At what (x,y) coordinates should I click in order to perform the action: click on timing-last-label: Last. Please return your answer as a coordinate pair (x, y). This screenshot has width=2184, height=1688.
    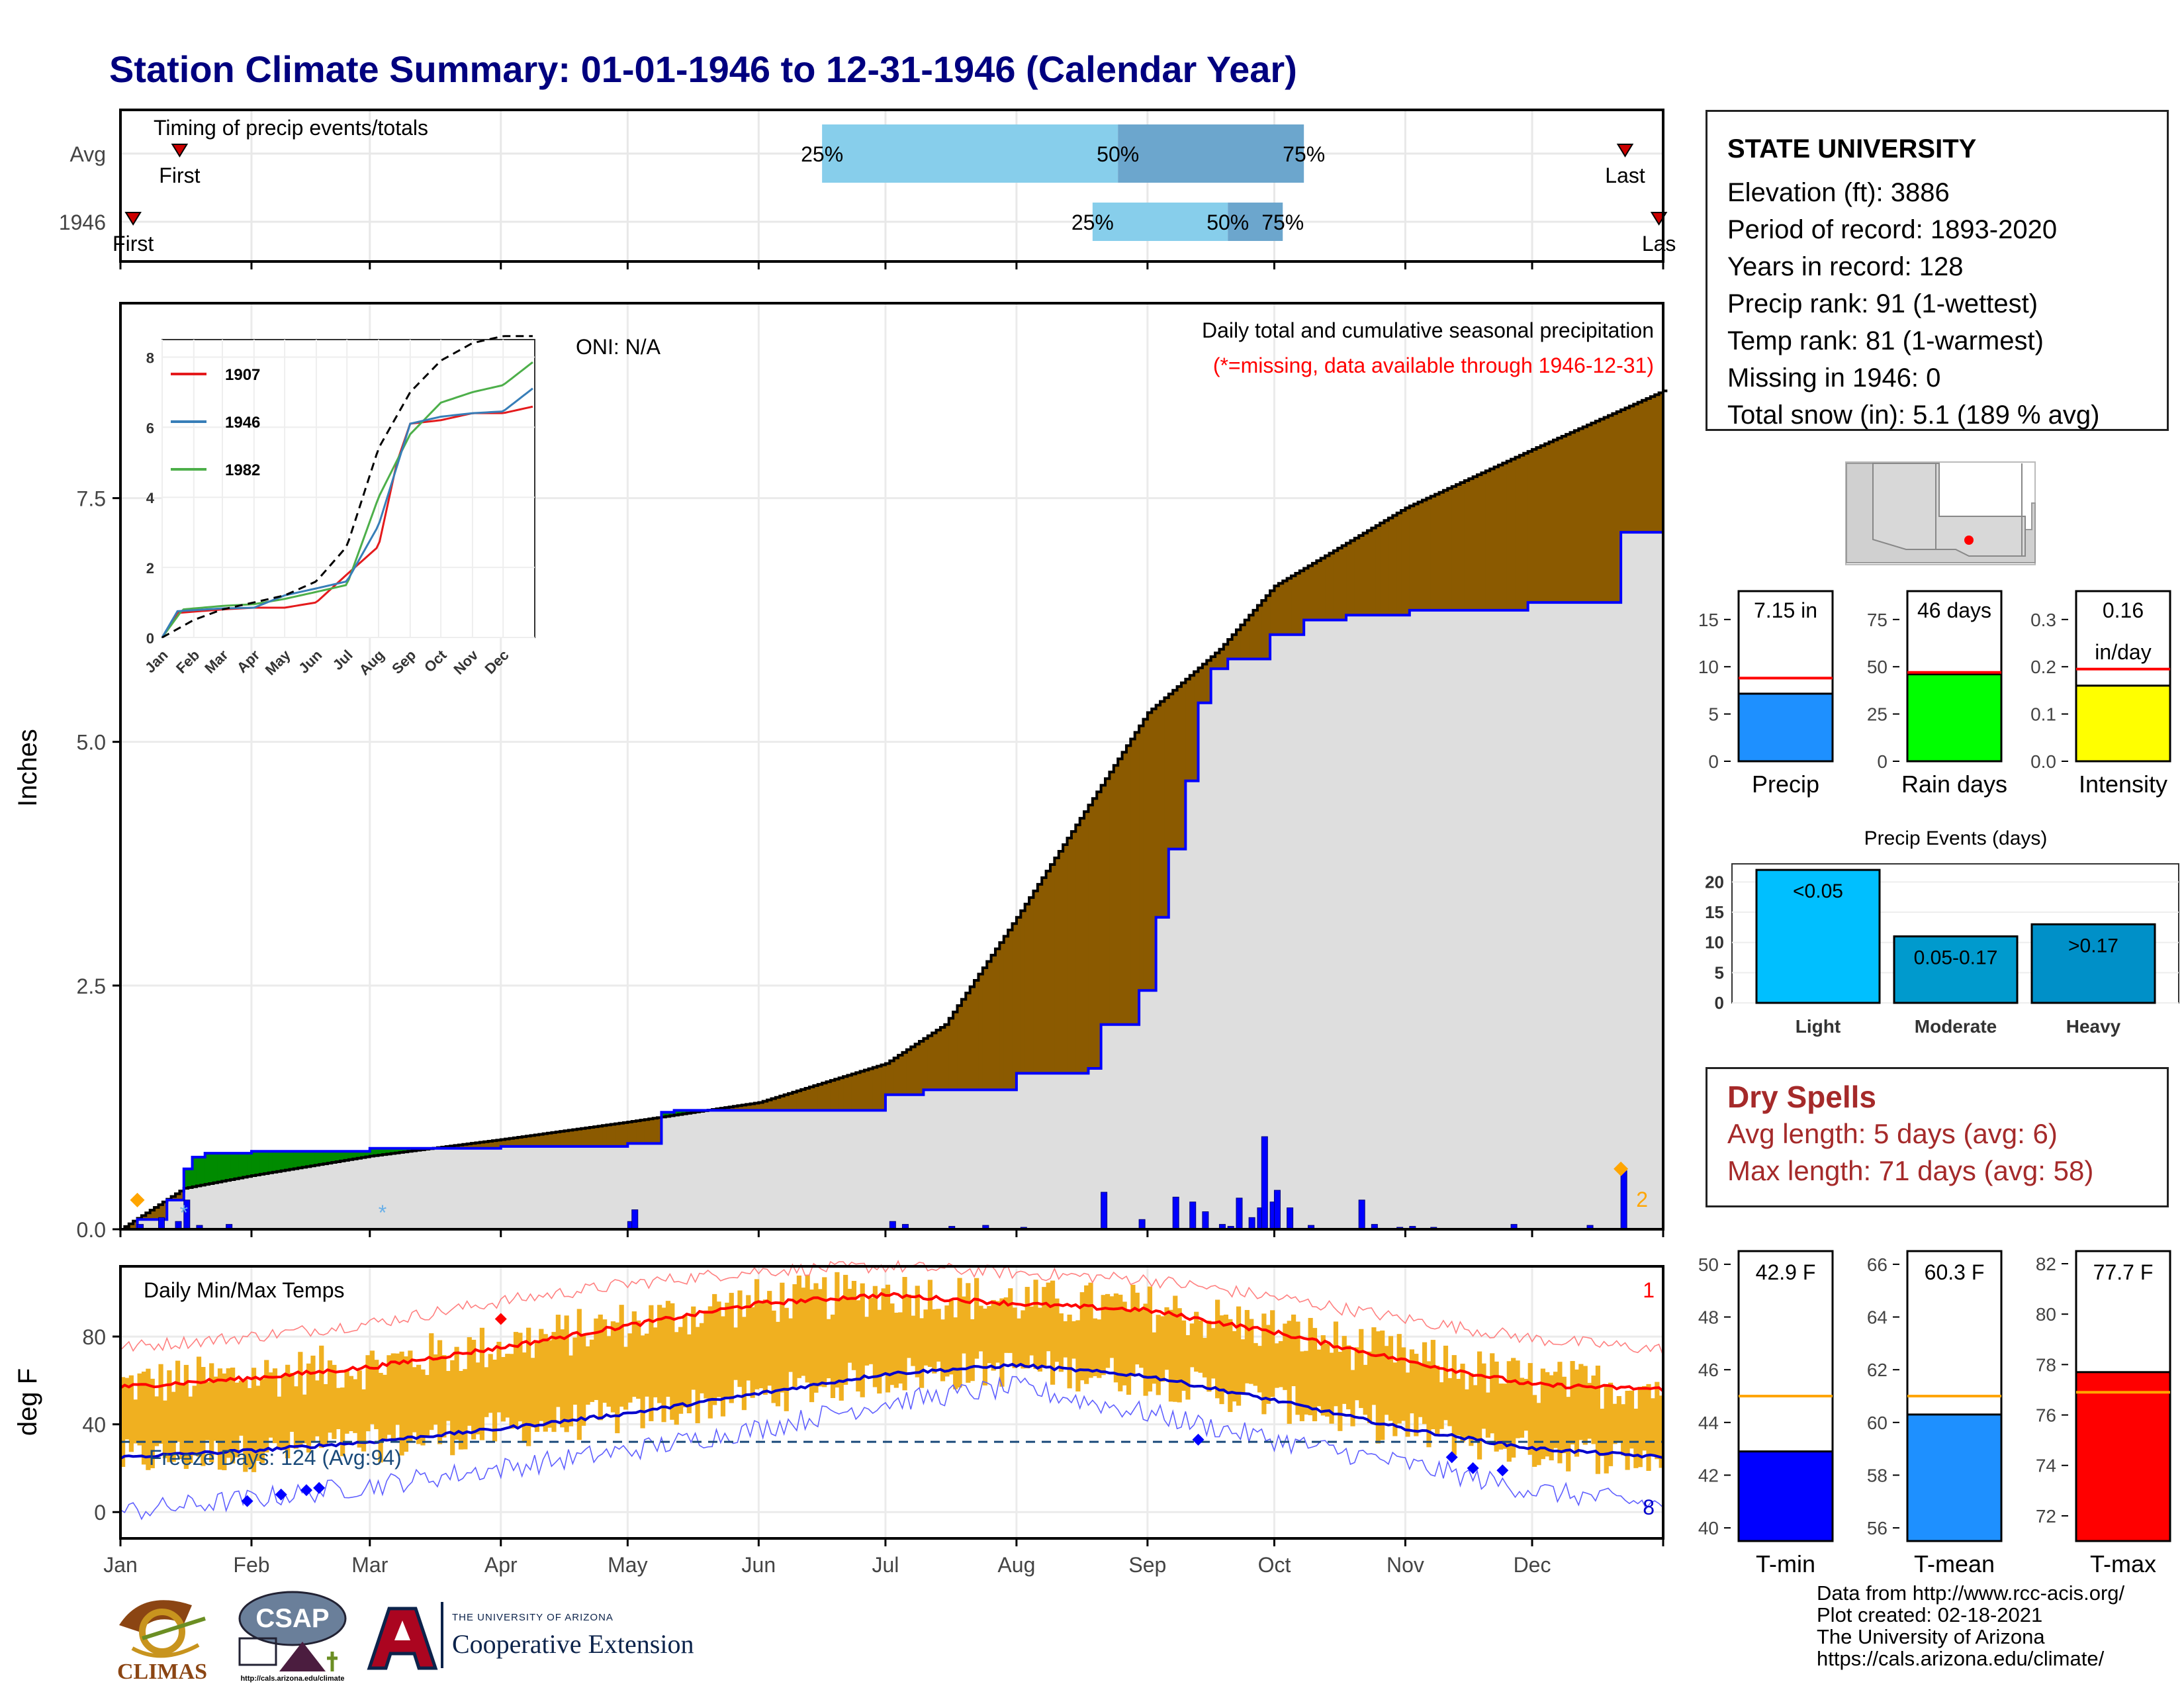
    Looking at the image, I should click on (1625, 175).